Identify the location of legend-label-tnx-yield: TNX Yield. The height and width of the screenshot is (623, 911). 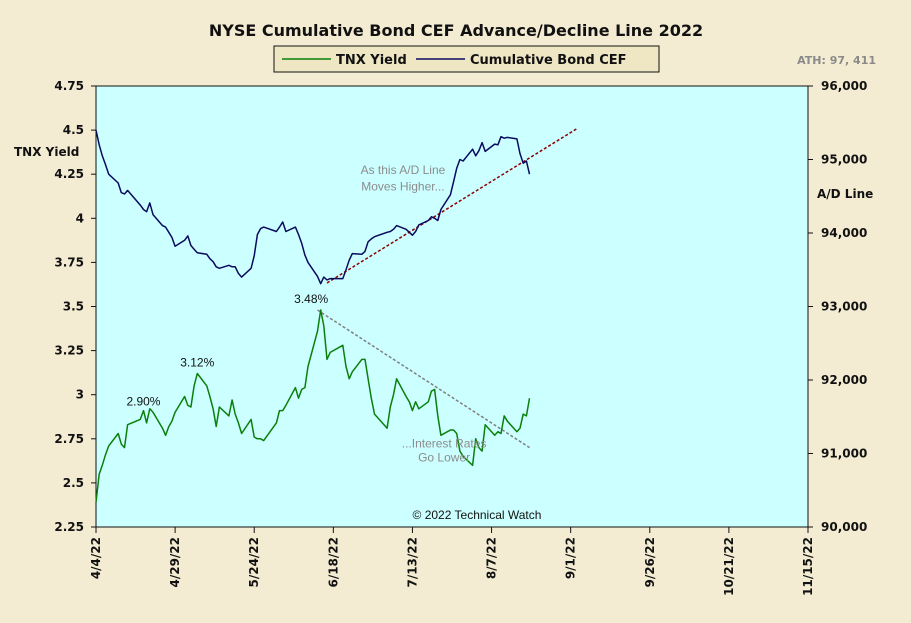
(371, 60).